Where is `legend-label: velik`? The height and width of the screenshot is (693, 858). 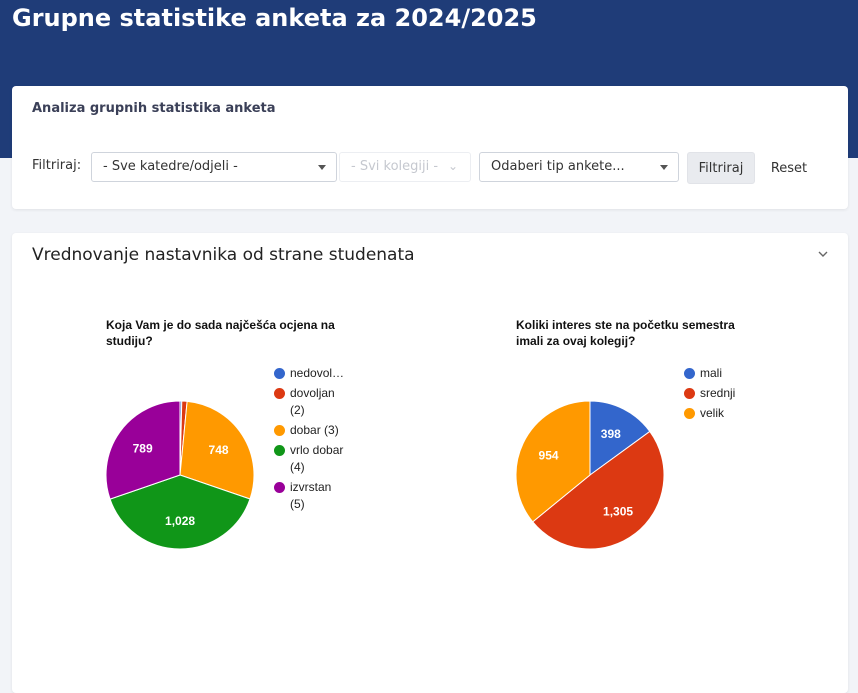 legend-label: velik is located at coordinates (712, 413).